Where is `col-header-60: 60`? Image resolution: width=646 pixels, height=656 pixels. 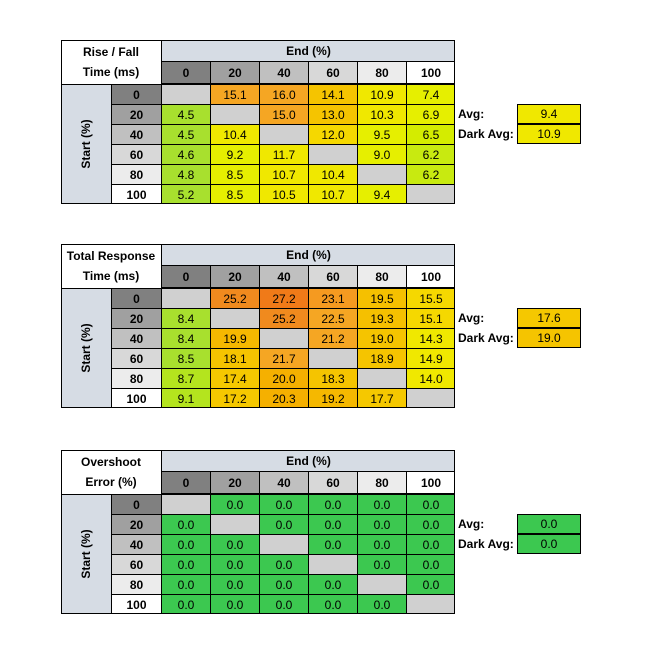
col-header-60: 60 is located at coordinates (332, 277).